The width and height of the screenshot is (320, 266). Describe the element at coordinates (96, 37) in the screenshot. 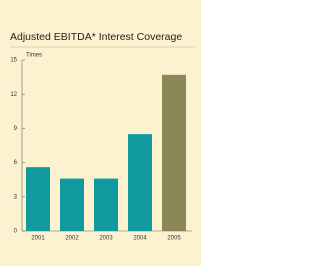

I see `chart-title: Adjusted EBITDA* Interest Coverage` at that location.